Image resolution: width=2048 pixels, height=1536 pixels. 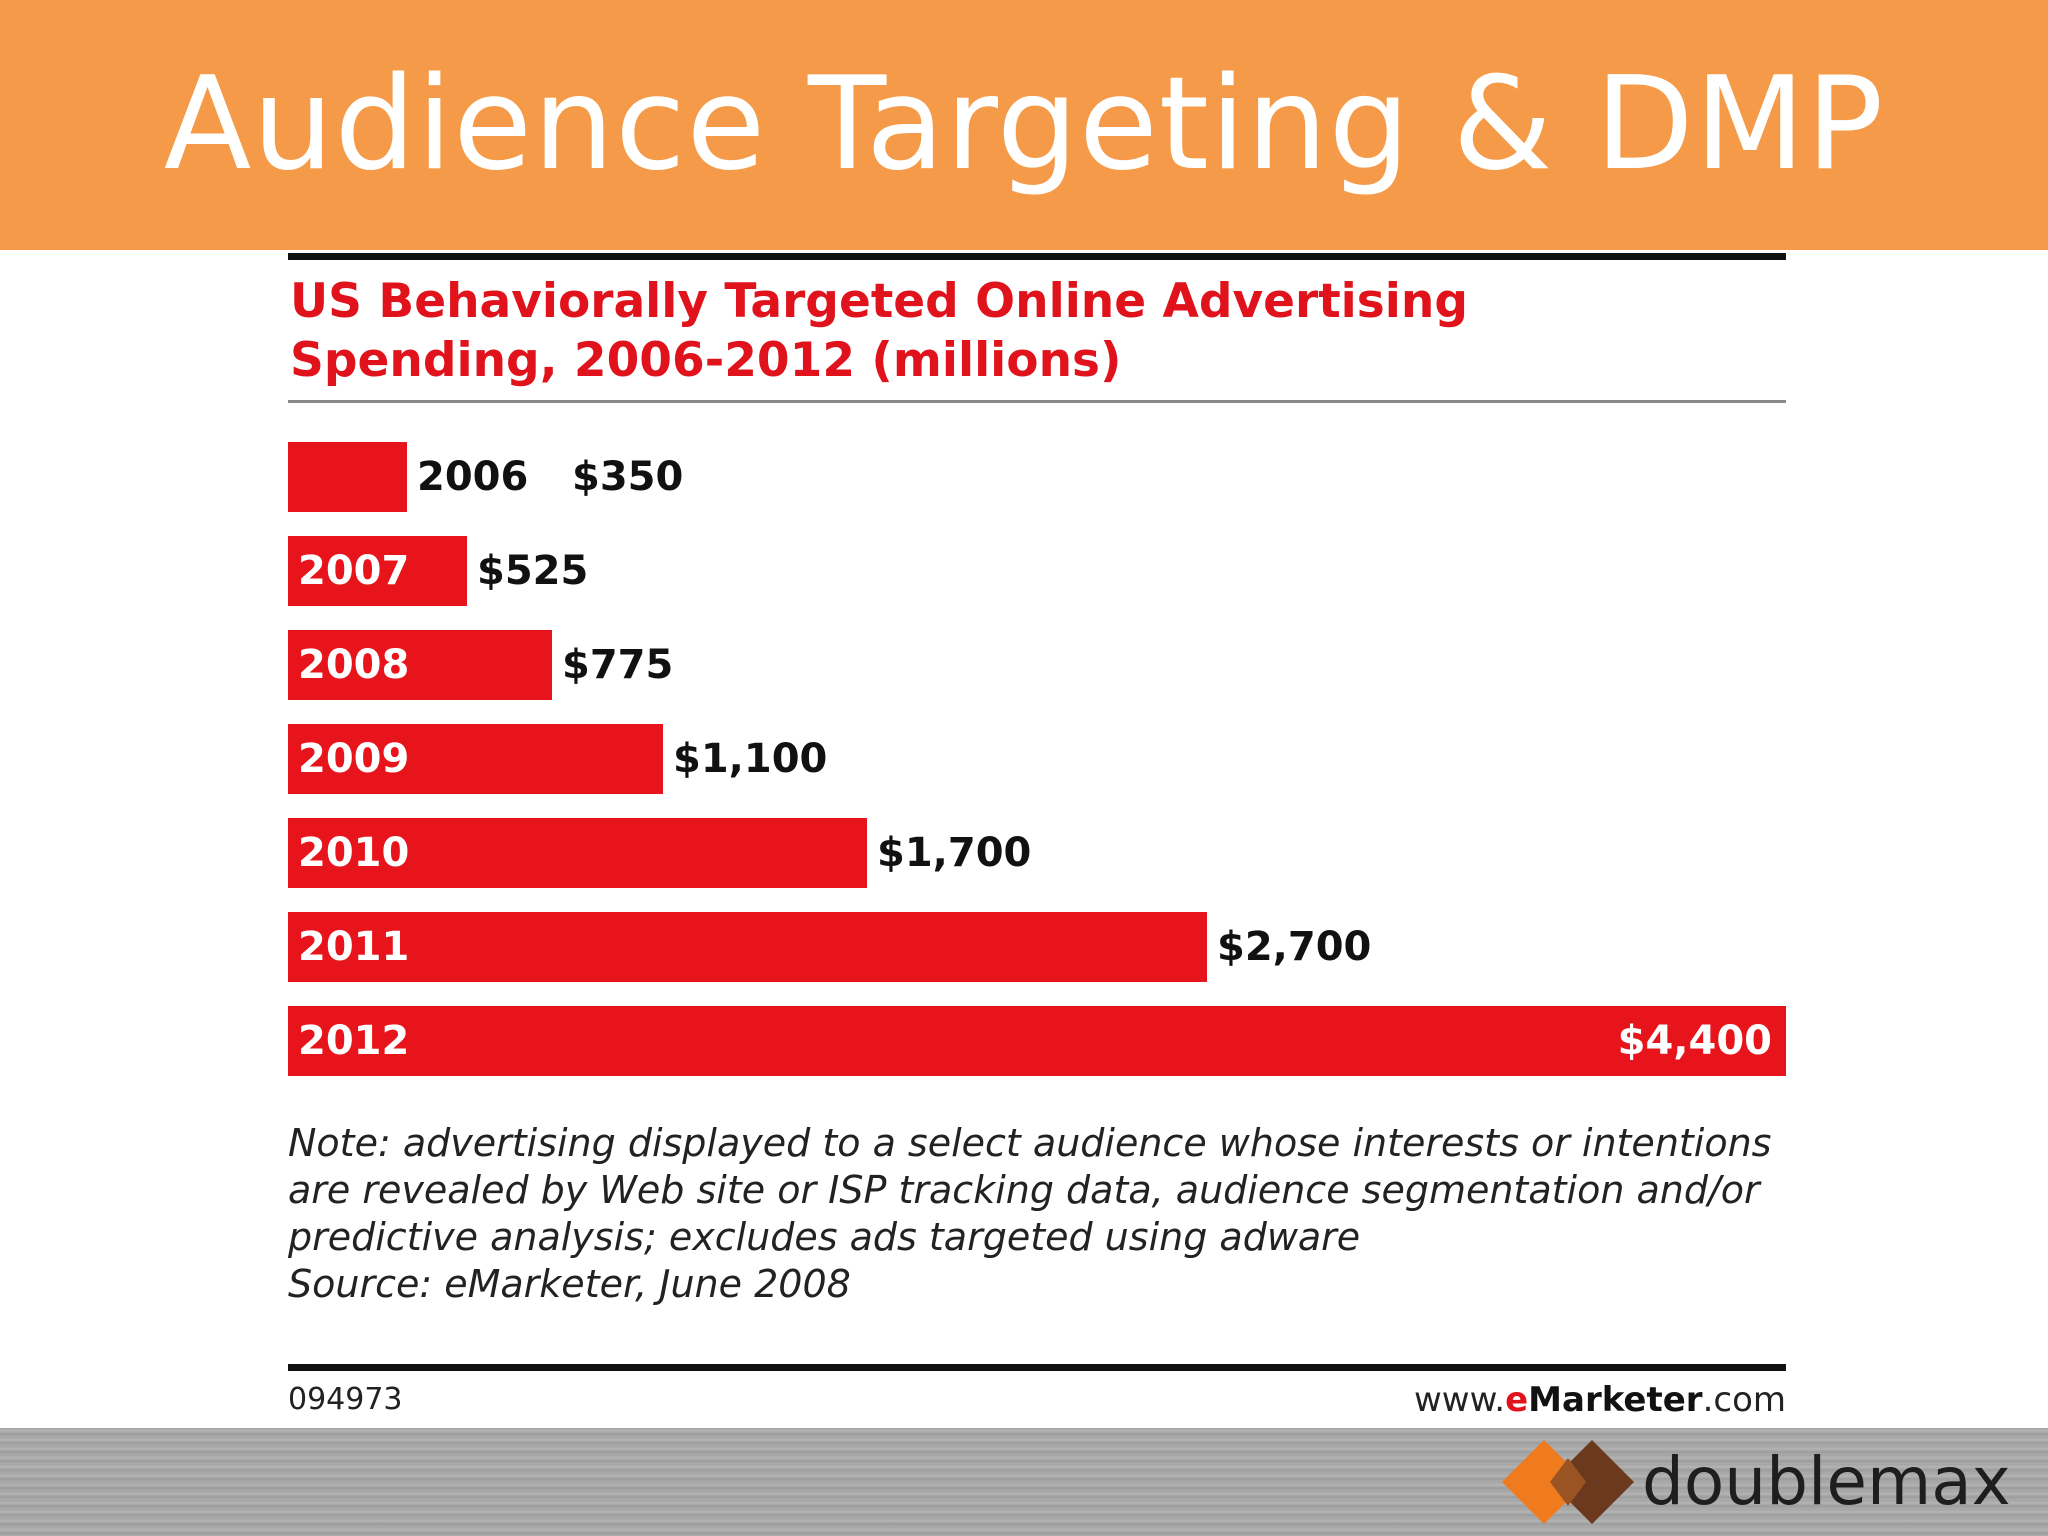 I want to click on source-url-suffix: .com, so click(x=1744, y=1400).